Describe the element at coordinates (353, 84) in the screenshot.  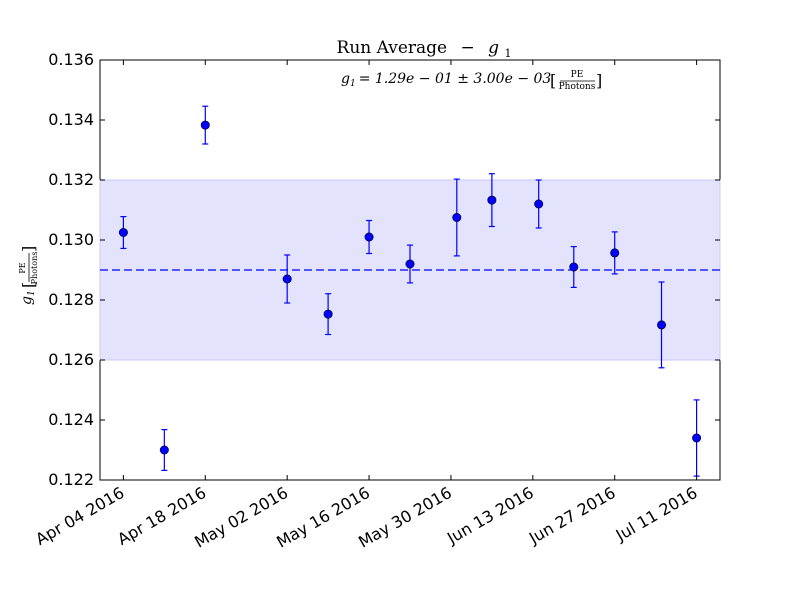
I see `annotation-subscript: 1` at that location.